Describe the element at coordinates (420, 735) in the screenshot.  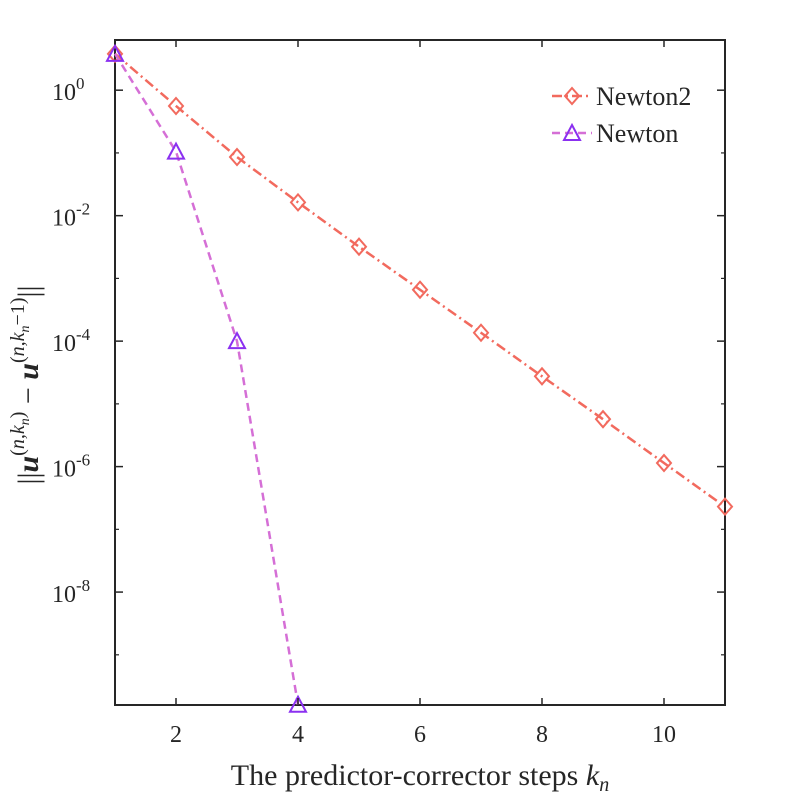
I see `x-tick-label: 6` at that location.